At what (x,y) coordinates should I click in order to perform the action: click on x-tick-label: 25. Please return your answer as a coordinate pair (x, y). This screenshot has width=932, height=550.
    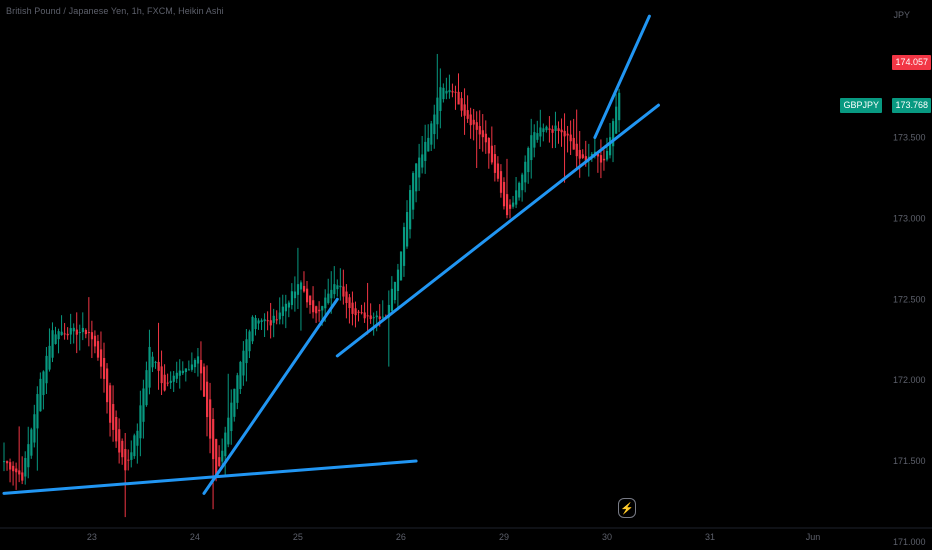
    Looking at the image, I should click on (298, 537).